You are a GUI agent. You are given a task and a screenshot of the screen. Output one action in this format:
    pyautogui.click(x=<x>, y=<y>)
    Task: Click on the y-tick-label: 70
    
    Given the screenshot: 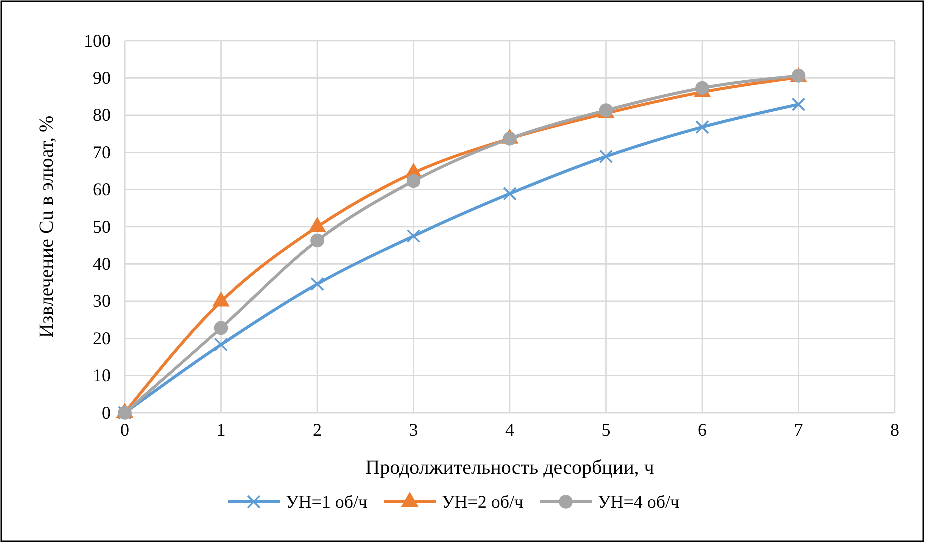 What is the action you would take?
    pyautogui.click(x=102, y=152)
    